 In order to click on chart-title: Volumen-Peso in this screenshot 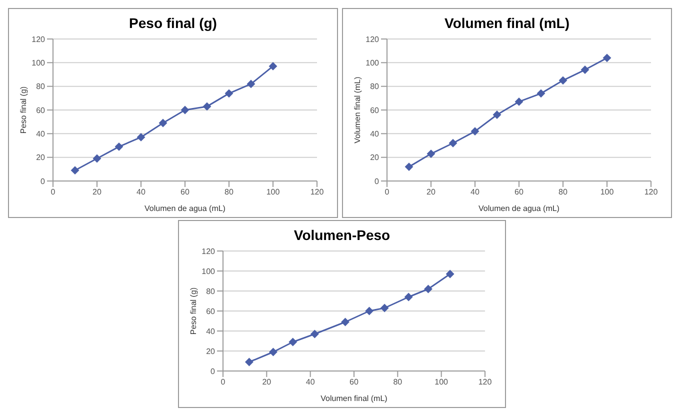, I will do `click(342, 236)`.